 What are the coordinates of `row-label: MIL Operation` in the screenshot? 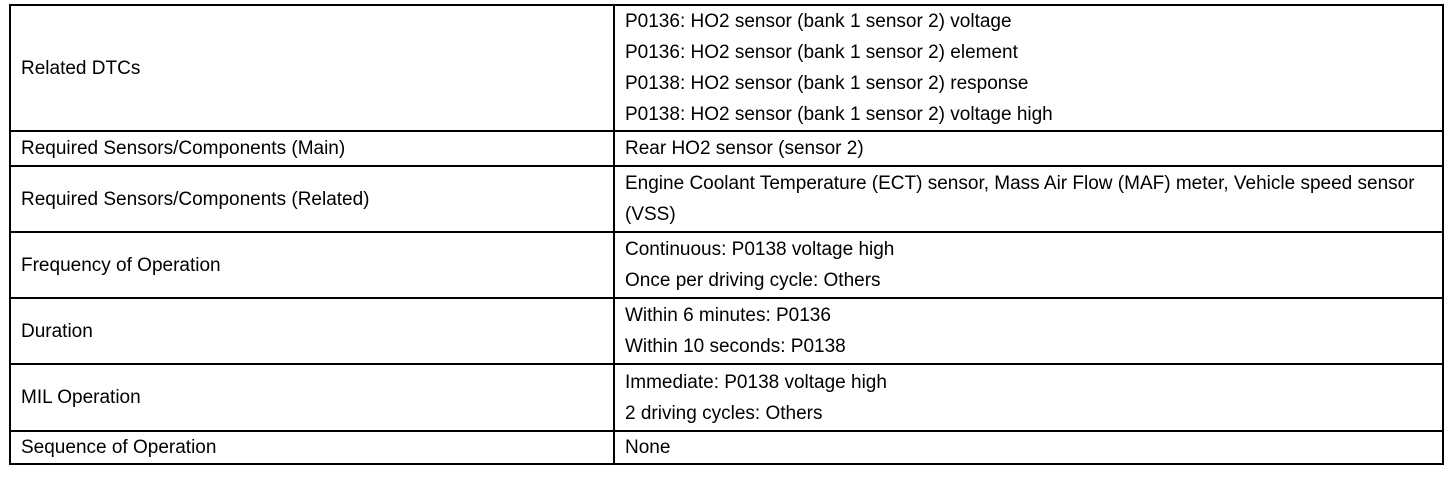 It's located at (312, 397).